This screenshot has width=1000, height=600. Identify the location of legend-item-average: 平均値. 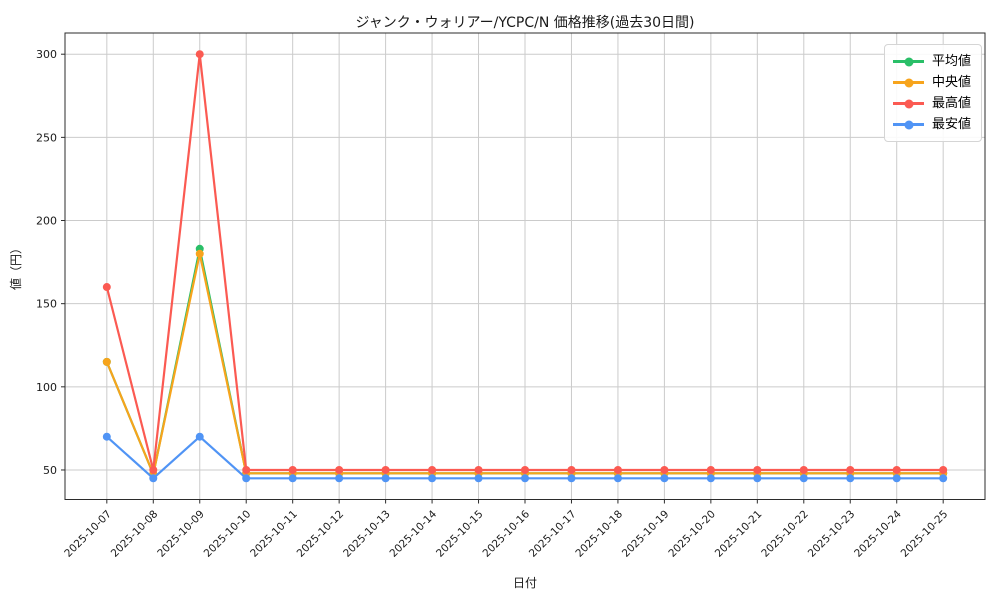
(932, 61).